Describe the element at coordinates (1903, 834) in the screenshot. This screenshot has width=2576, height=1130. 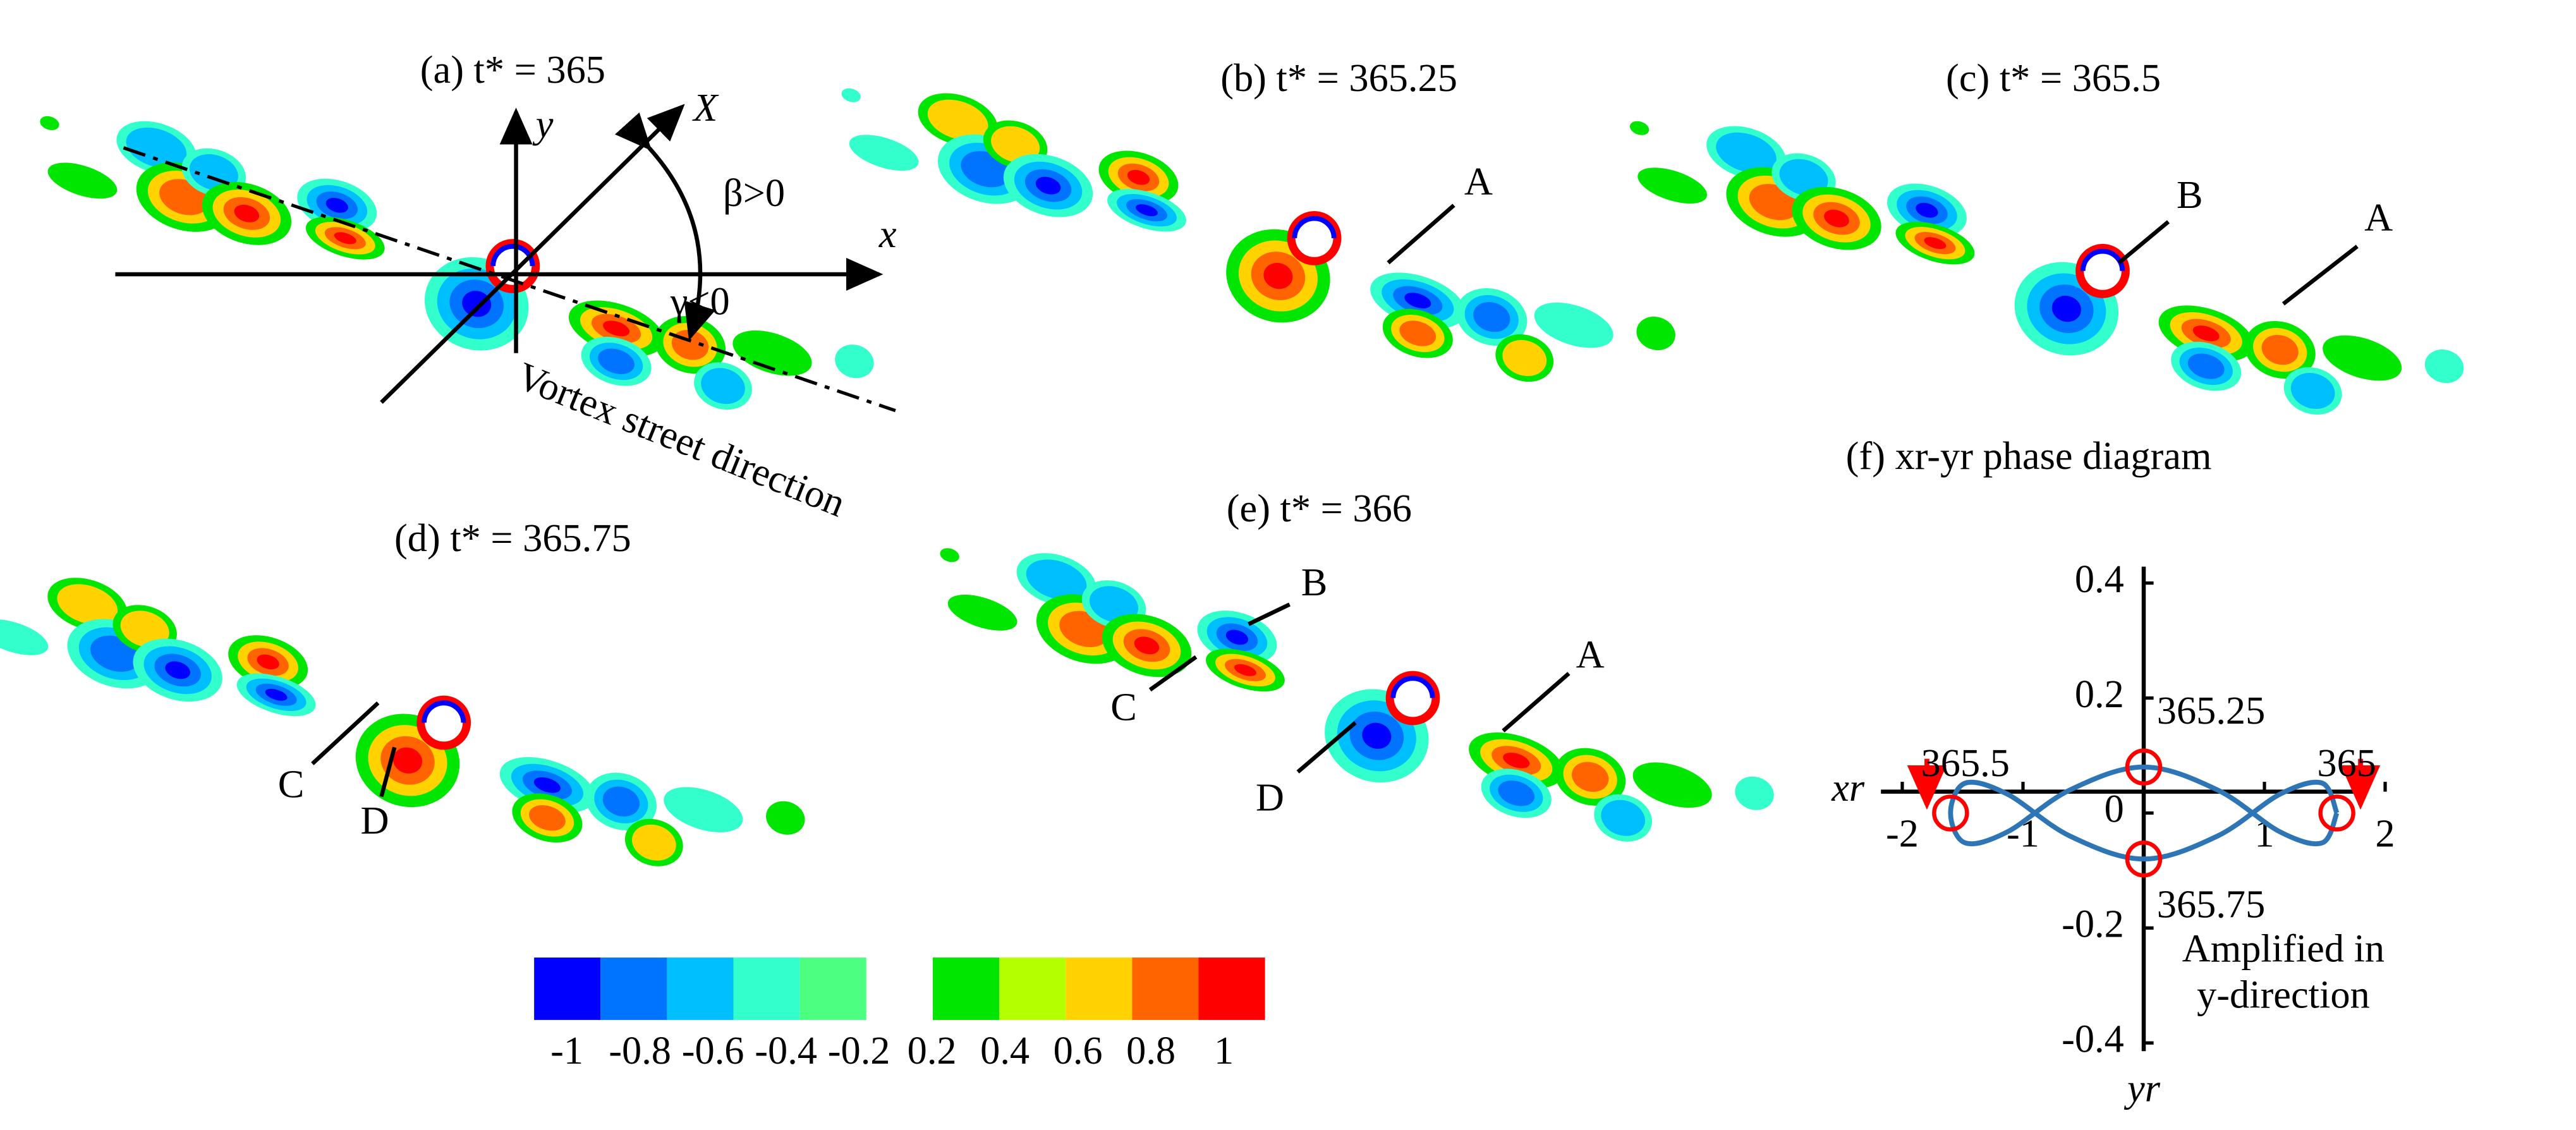
I see `x-tick-label: -2` at that location.